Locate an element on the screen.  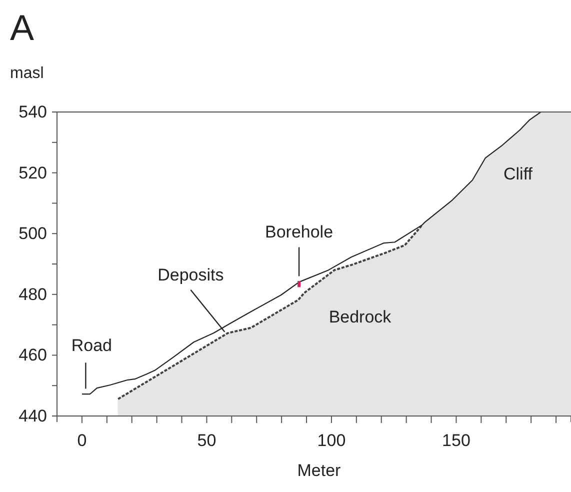
x-tick-label: 0 is located at coordinates (82, 440).